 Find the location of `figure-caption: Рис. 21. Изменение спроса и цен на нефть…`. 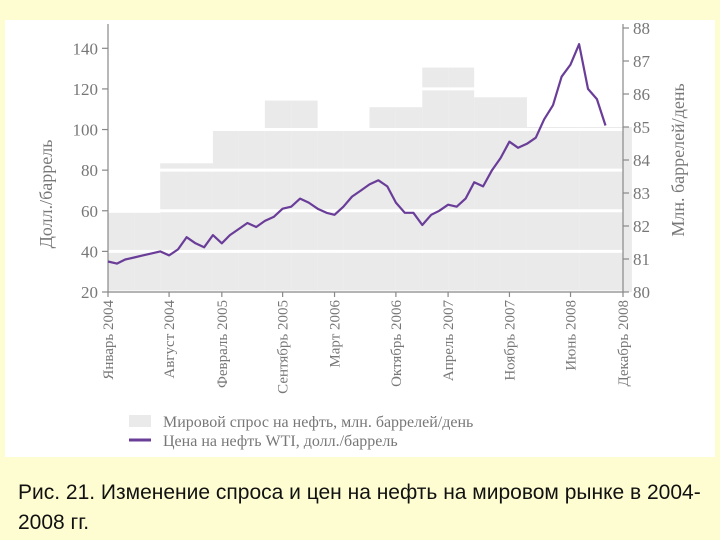

figure-caption: Рис. 21. Изменение спроса и цен на нефть… is located at coordinates (359, 507).